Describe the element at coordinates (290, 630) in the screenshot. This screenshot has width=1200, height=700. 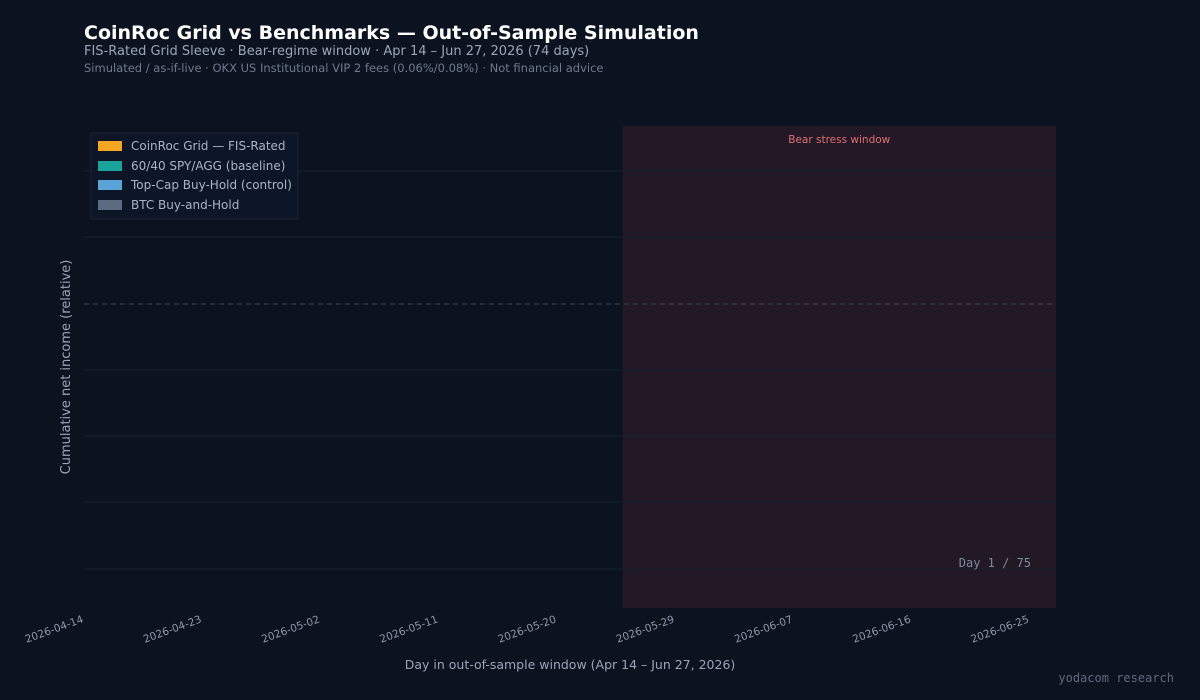
I see `x-tick-label: 2026-05-02` at that location.